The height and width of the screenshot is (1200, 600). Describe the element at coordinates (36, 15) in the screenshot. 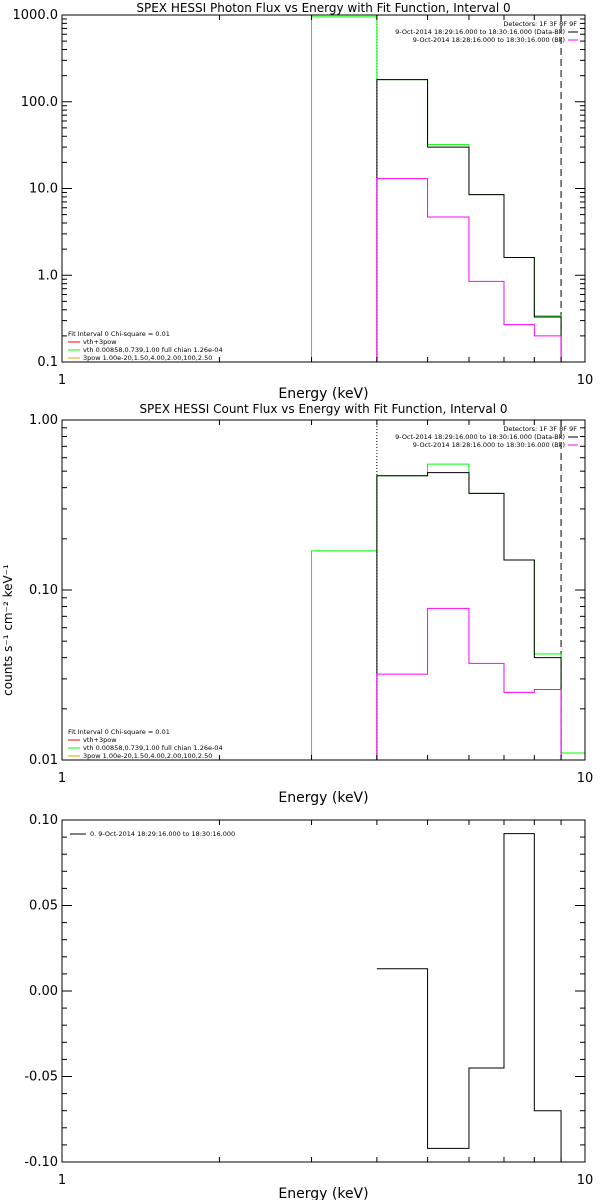

I see `y-tick-label: 1000.0` at that location.